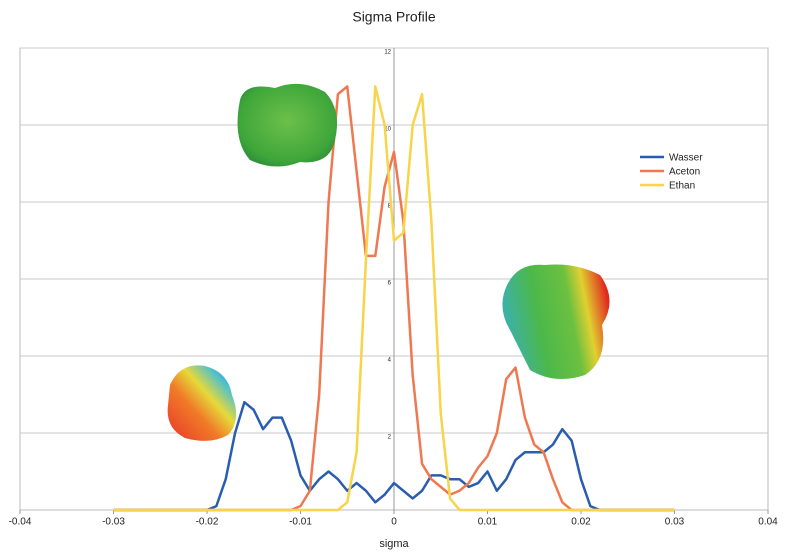 Image resolution: width=787 pixels, height=556 pixels. What do you see at coordinates (387, 53) in the screenshot?
I see `y-tick-label: 12` at bounding box center [387, 53].